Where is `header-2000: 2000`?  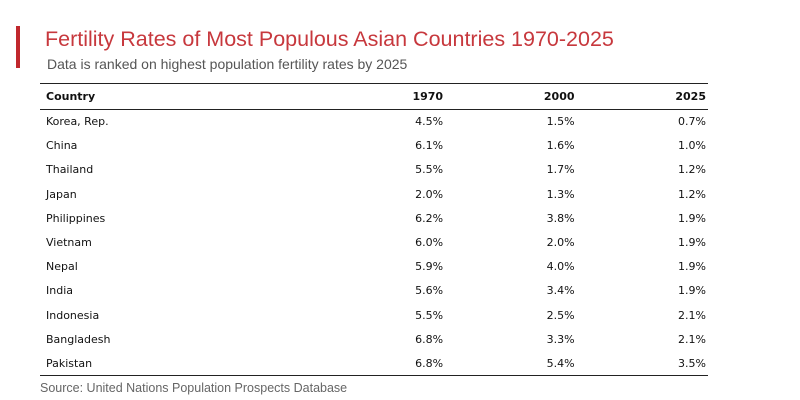 header-2000: 2000 is located at coordinates (511, 96).